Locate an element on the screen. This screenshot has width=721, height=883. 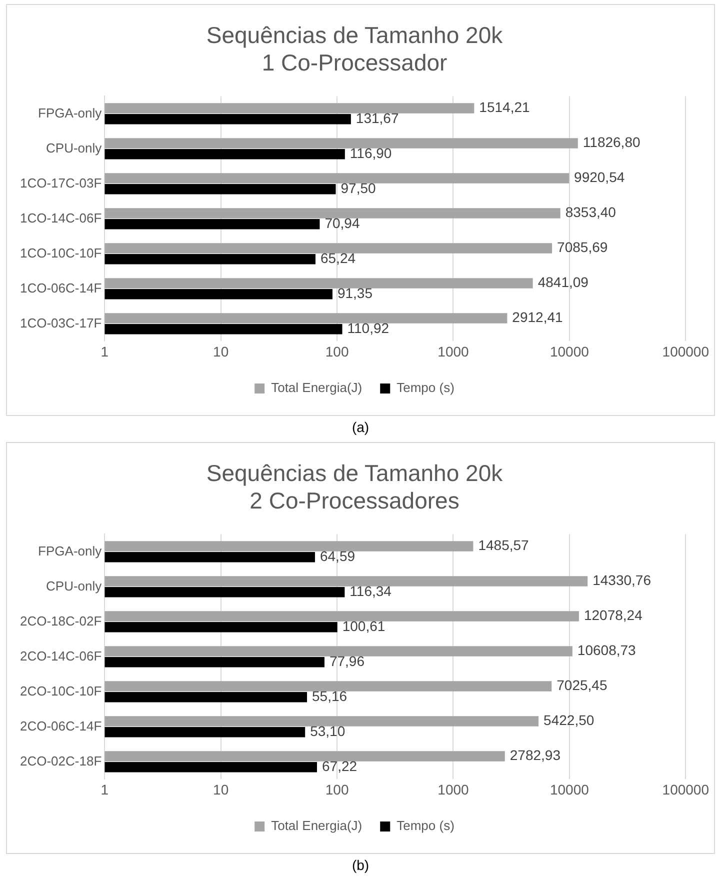
data-label: 1514,21 is located at coordinates (504, 107).